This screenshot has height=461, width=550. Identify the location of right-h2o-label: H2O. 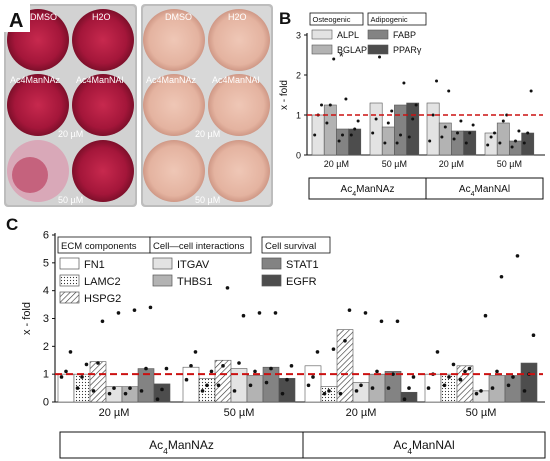
(237, 17).